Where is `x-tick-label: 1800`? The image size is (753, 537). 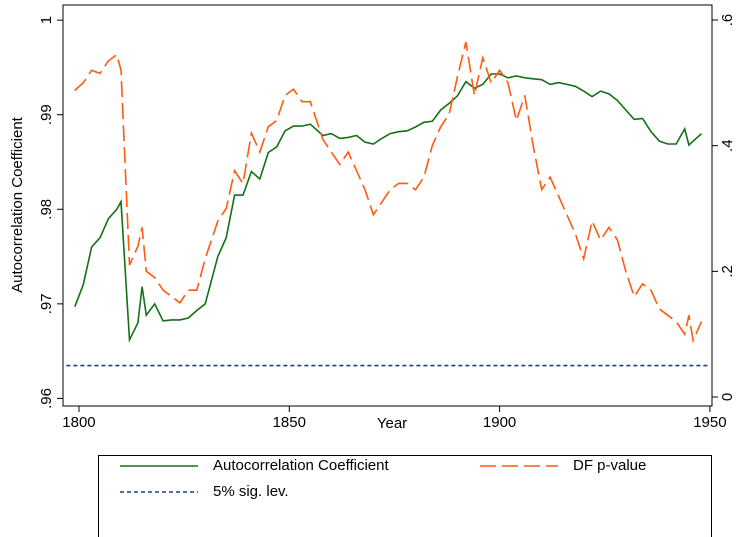
x-tick-label: 1800 is located at coordinates (78, 422).